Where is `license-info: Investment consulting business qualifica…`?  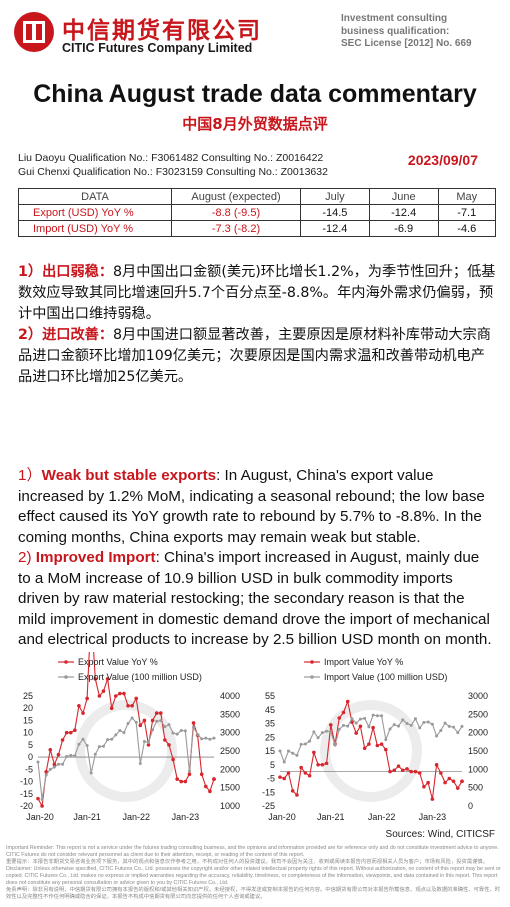 license-info: Investment consulting business qualifica… is located at coordinates (416, 32).